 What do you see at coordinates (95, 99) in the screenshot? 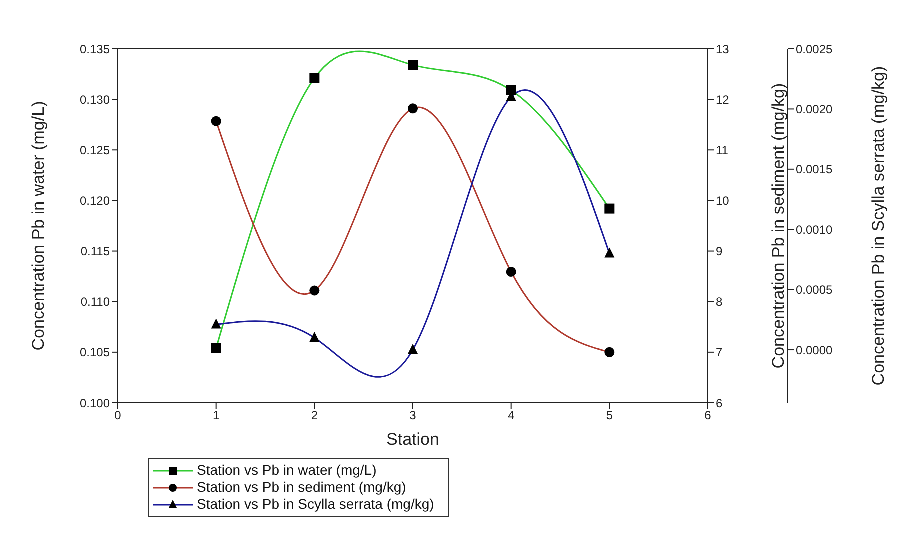
I see `y-tick-label: 0.130` at bounding box center [95, 99].